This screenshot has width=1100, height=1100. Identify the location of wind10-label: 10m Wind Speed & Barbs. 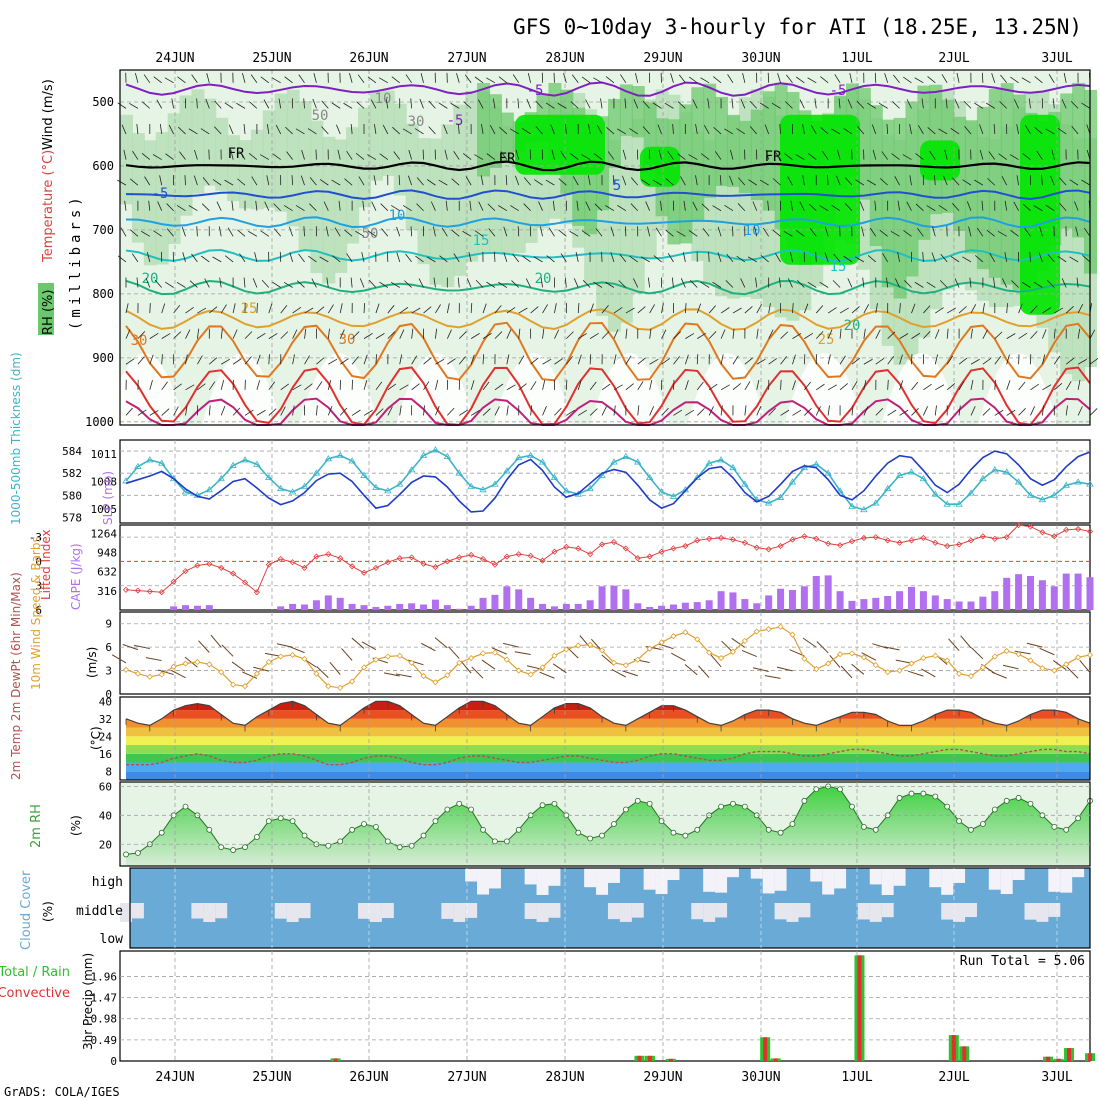
(36, 613).